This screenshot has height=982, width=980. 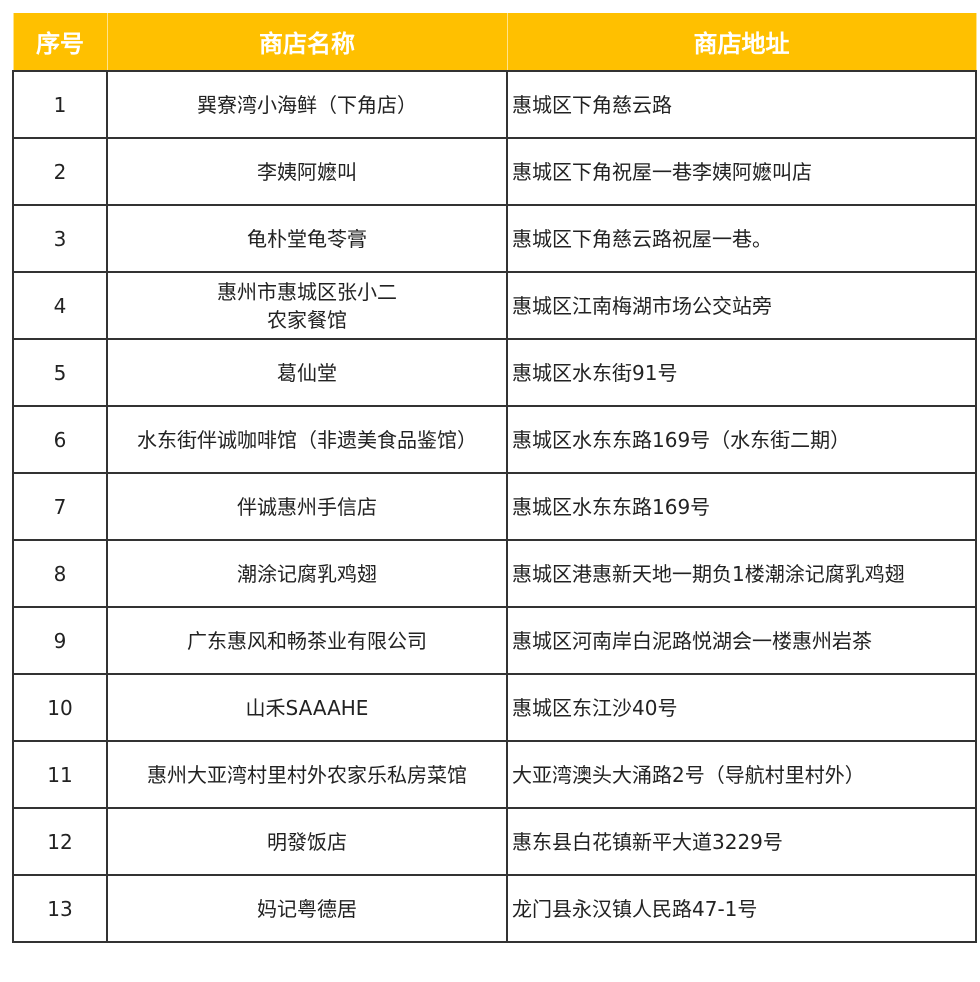 I want to click on shop-address: 惠城区下角慈云路, so click(x=741, y=104).